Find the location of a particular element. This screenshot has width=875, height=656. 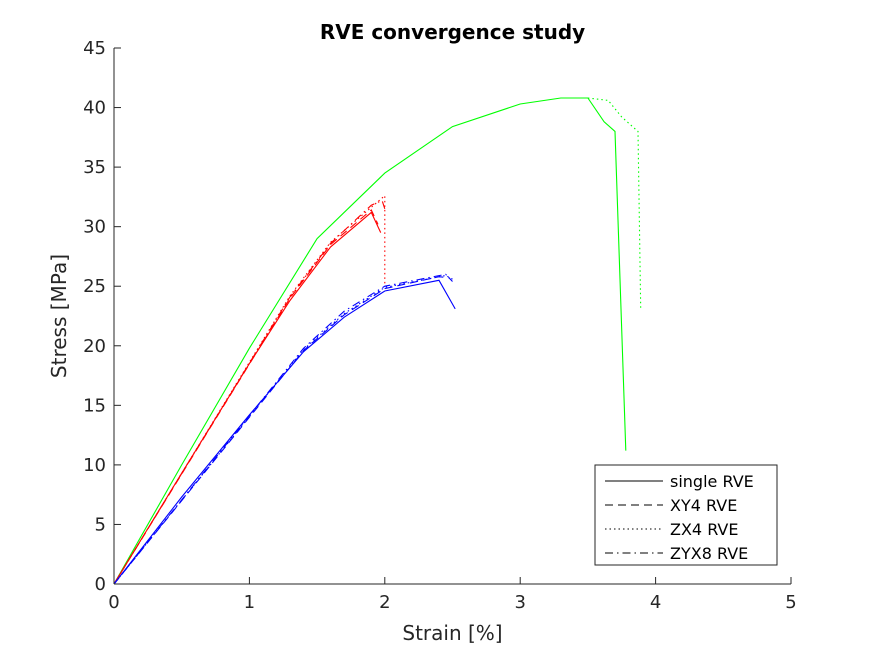

legend-box is located at coordinates (686, 515).